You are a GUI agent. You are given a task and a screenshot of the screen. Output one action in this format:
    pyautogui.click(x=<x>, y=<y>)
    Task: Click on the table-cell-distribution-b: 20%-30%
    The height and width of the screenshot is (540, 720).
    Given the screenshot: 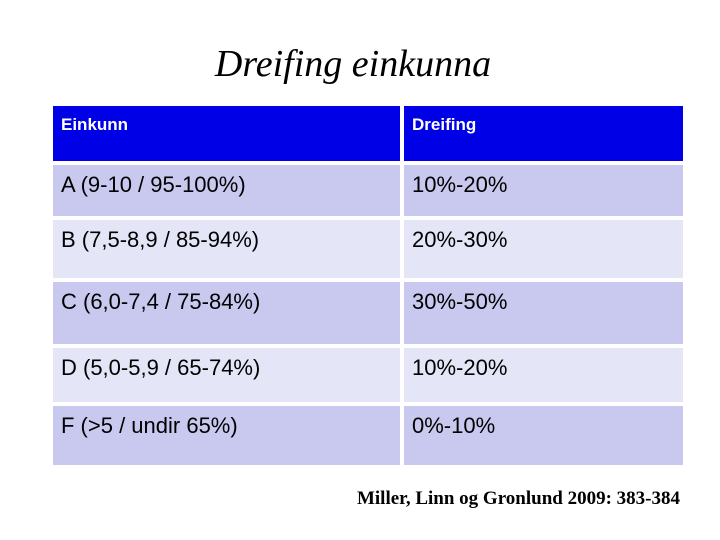 What is the action you would take?
    pyautogui.click(x=543, y=249)
    